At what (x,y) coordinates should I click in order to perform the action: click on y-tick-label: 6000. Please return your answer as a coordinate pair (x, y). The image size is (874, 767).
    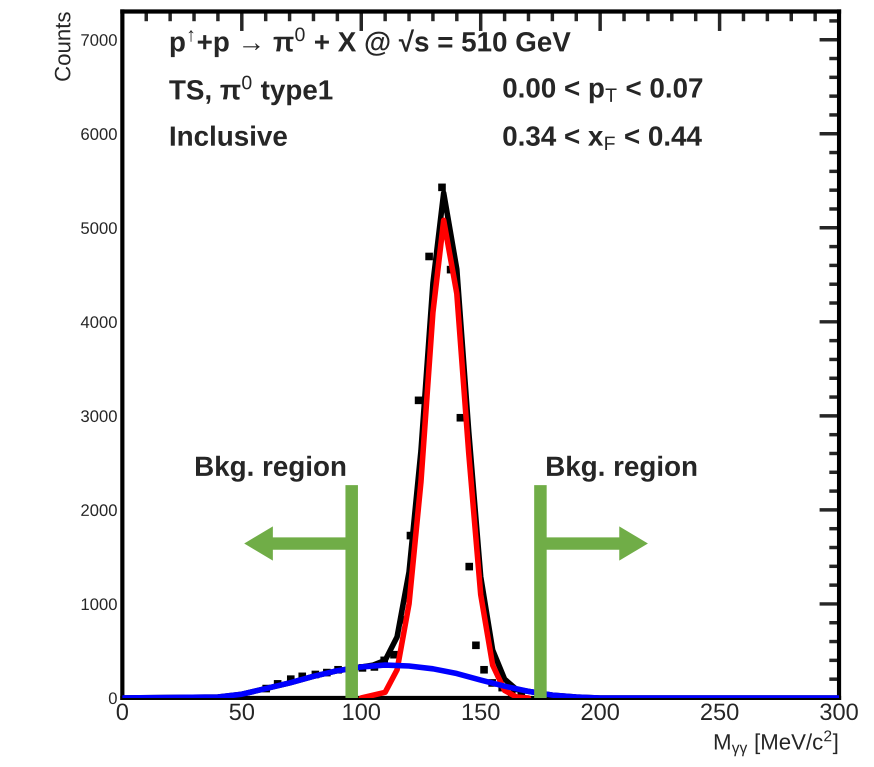
    Looking at the image, I should click on (99, 134).